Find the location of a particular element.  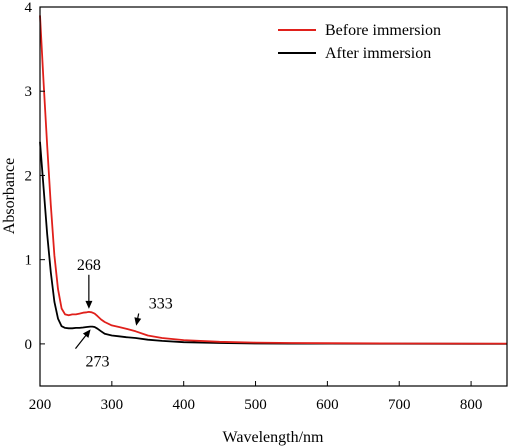

x-tick-label: 600 is located at coordinates (327, 405).